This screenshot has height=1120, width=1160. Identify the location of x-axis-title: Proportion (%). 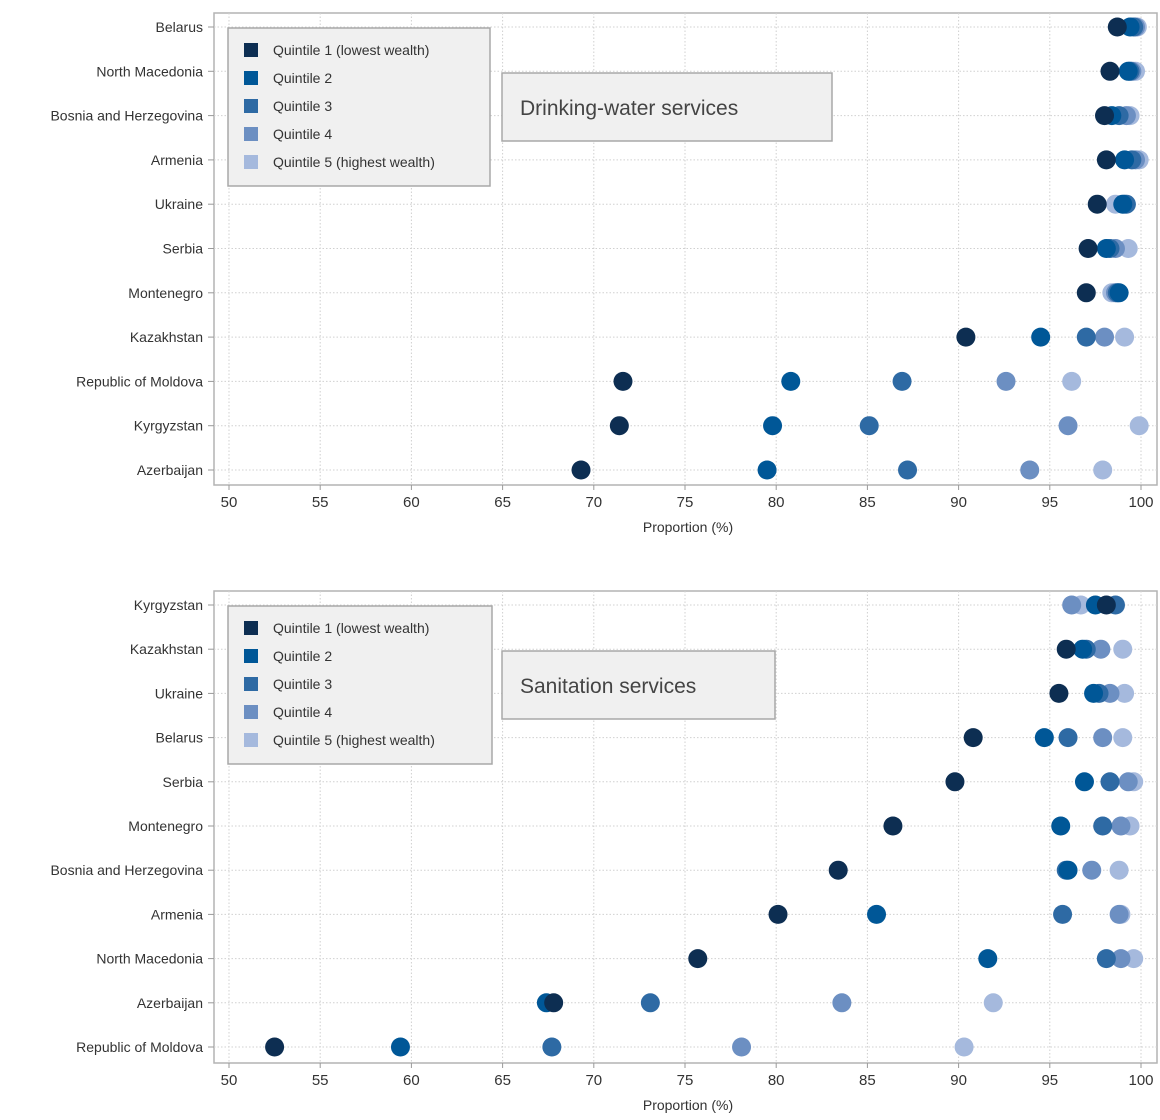
(688, 527).